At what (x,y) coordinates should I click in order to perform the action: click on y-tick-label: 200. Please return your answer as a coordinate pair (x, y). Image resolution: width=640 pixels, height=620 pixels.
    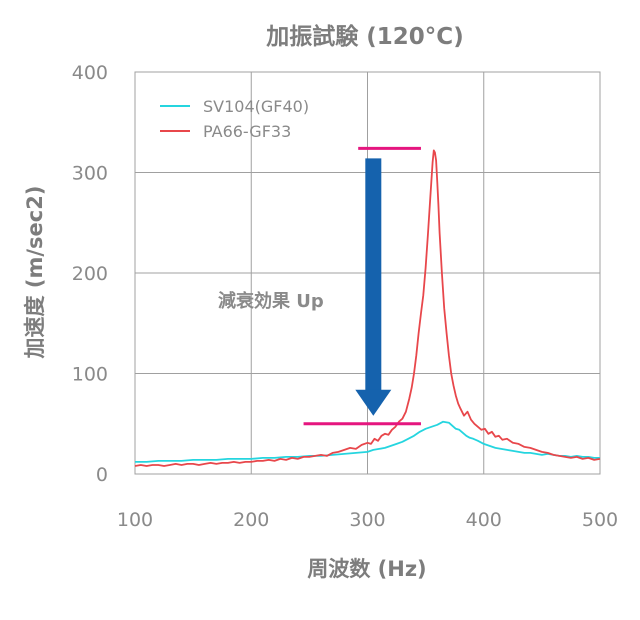
    Looking at the image, I should click on (90, 274).